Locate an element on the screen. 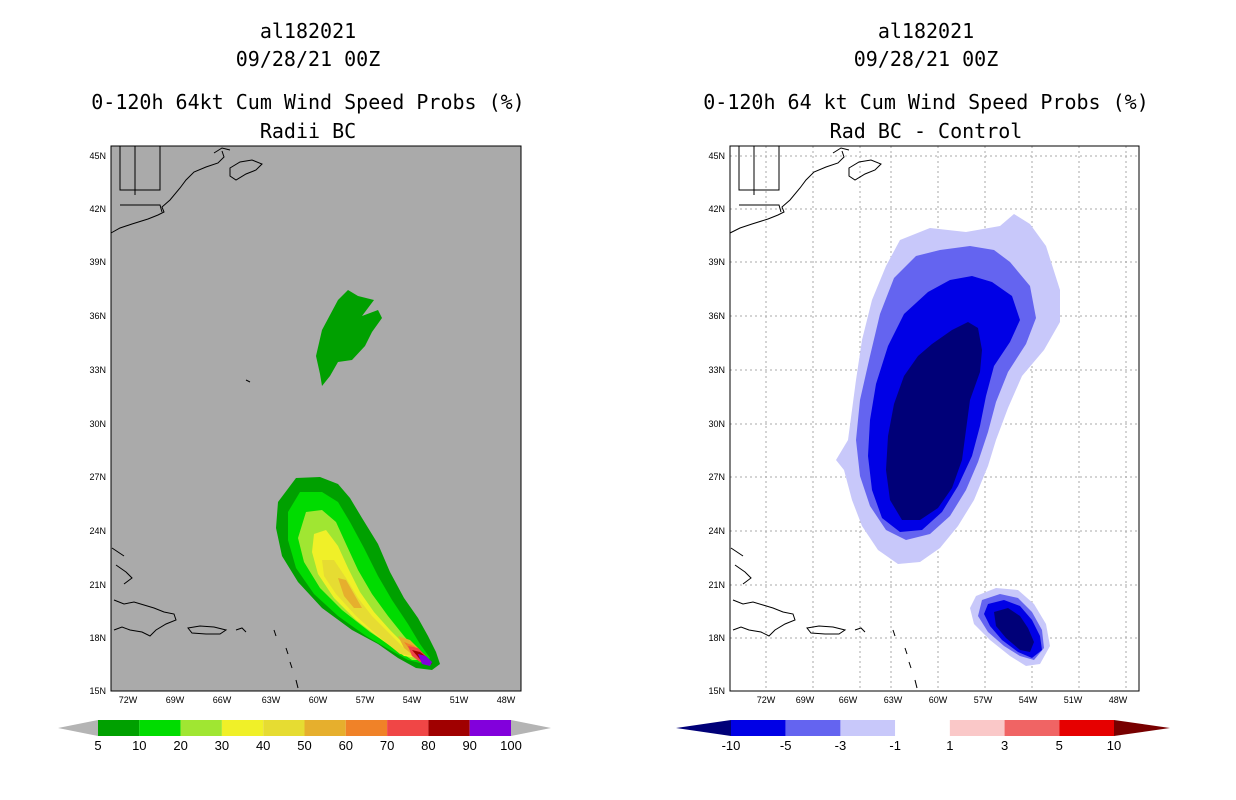  colorbar-label: 40 is located at coordinates (263, 745).